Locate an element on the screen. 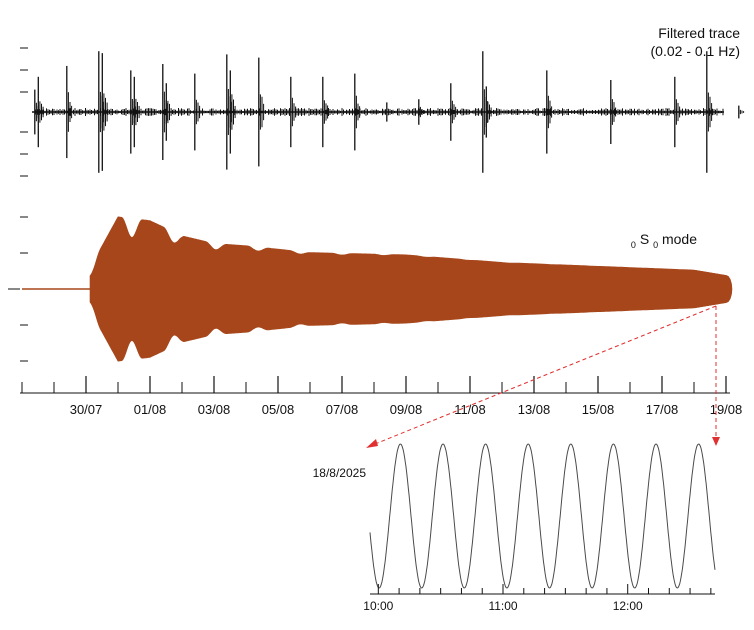 The image size is (754, 630). inset-date-label: 18/8/2025 is located at coordinates (340, 473).